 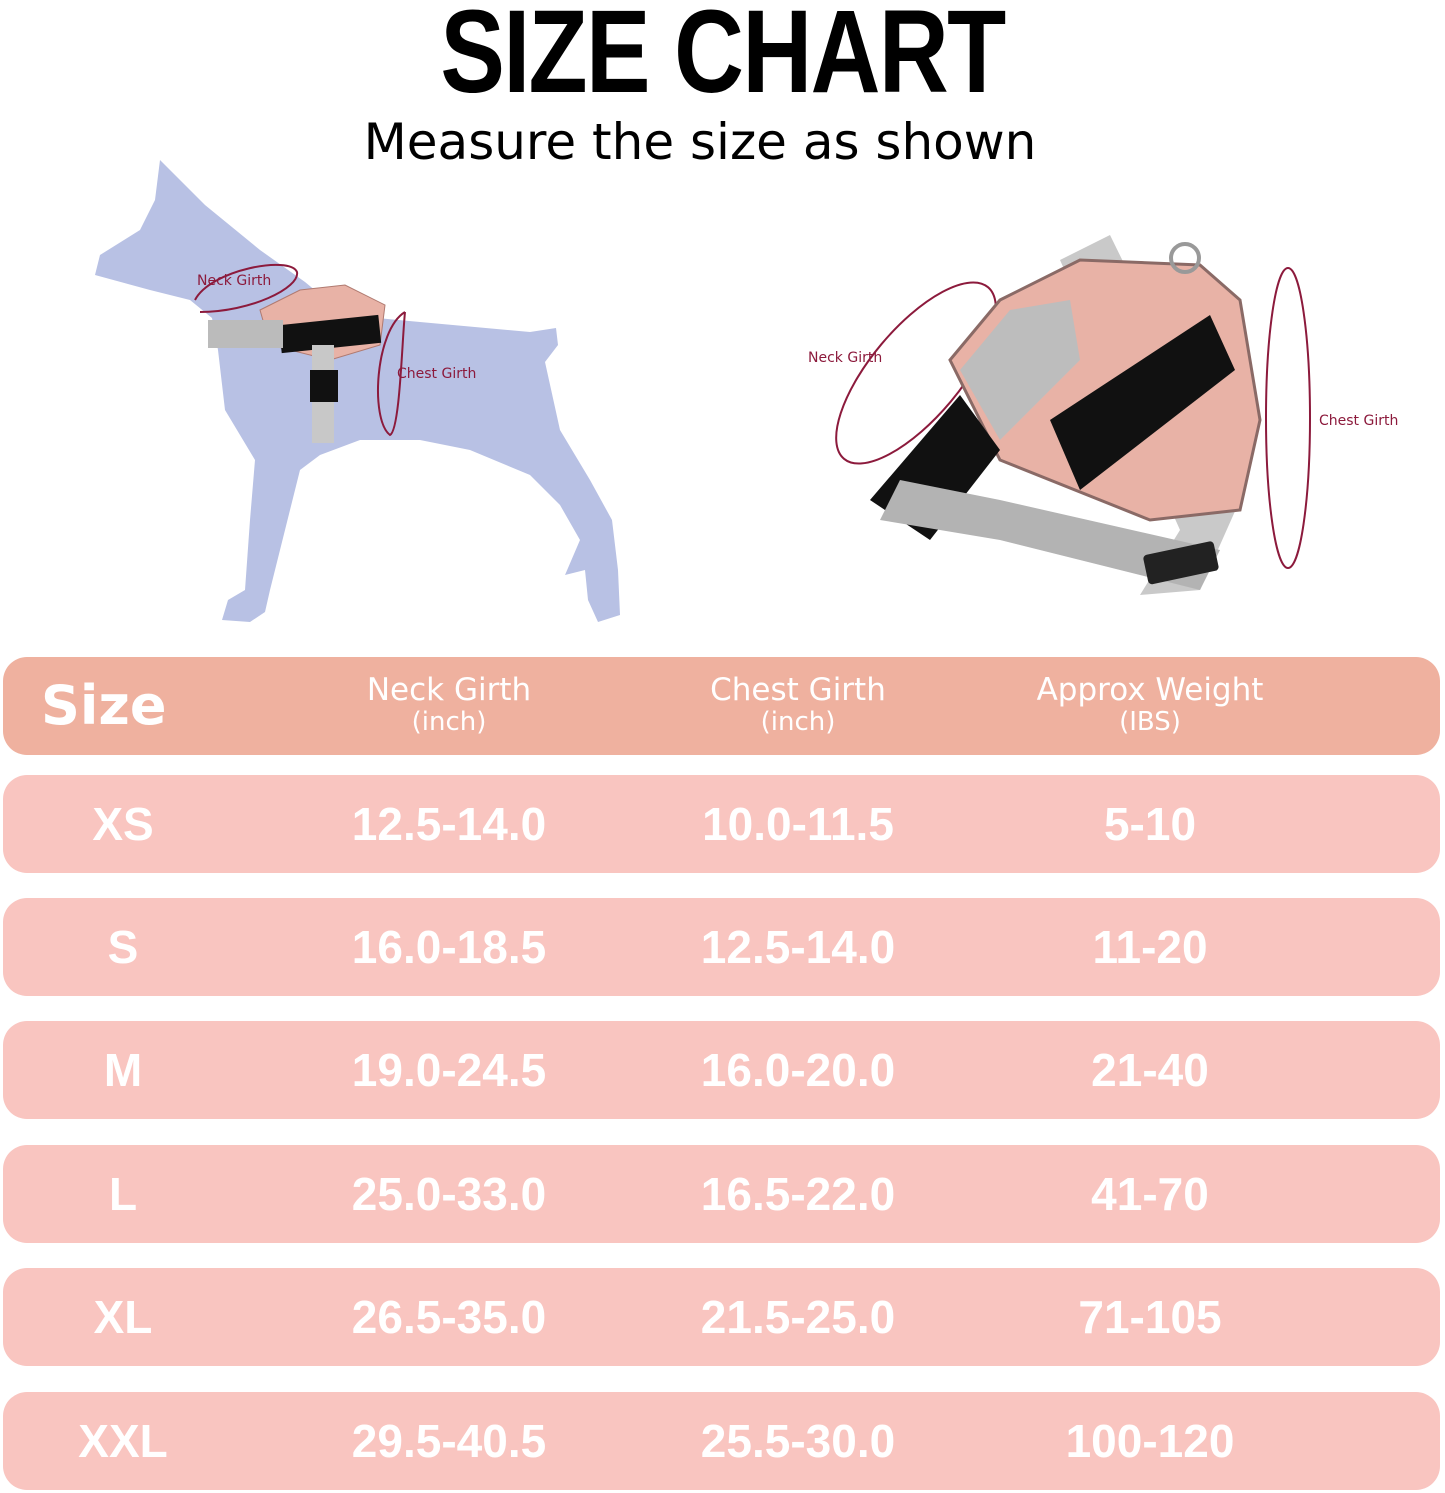 I want to click on table-row: S 16.0-18.5 12.5-14.0 11-20, so click(x=721, y=947).